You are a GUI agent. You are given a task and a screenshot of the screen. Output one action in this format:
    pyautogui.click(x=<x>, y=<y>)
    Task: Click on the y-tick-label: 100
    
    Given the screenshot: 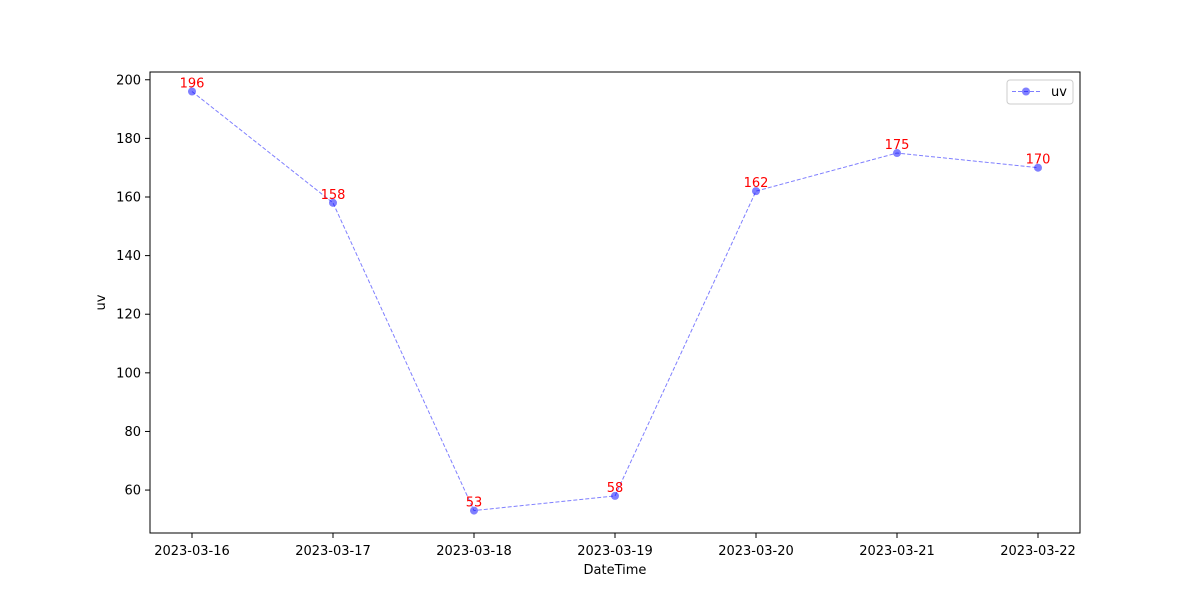 What is the action you would take?
    pyautogui.click(x=128, y=373)
    